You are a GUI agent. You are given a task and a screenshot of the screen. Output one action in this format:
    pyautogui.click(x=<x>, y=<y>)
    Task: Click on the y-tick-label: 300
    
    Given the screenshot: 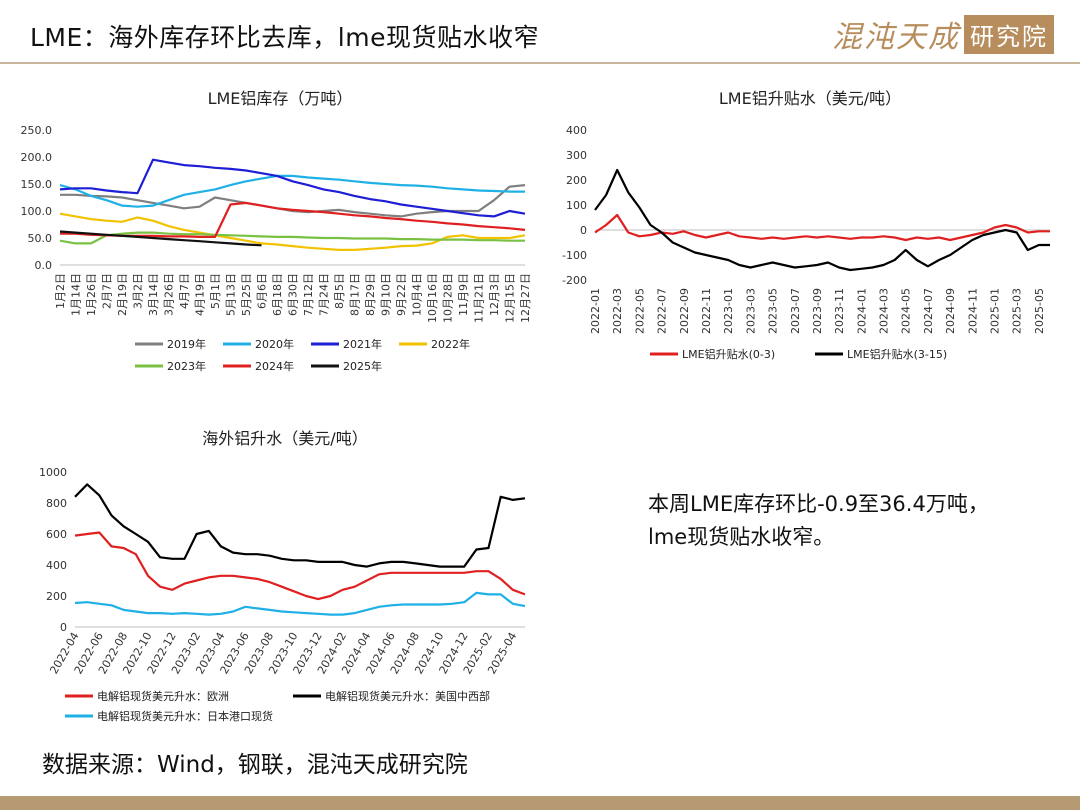 What is the action you would take?
    pyautogui.click(x=576, y=155)
    